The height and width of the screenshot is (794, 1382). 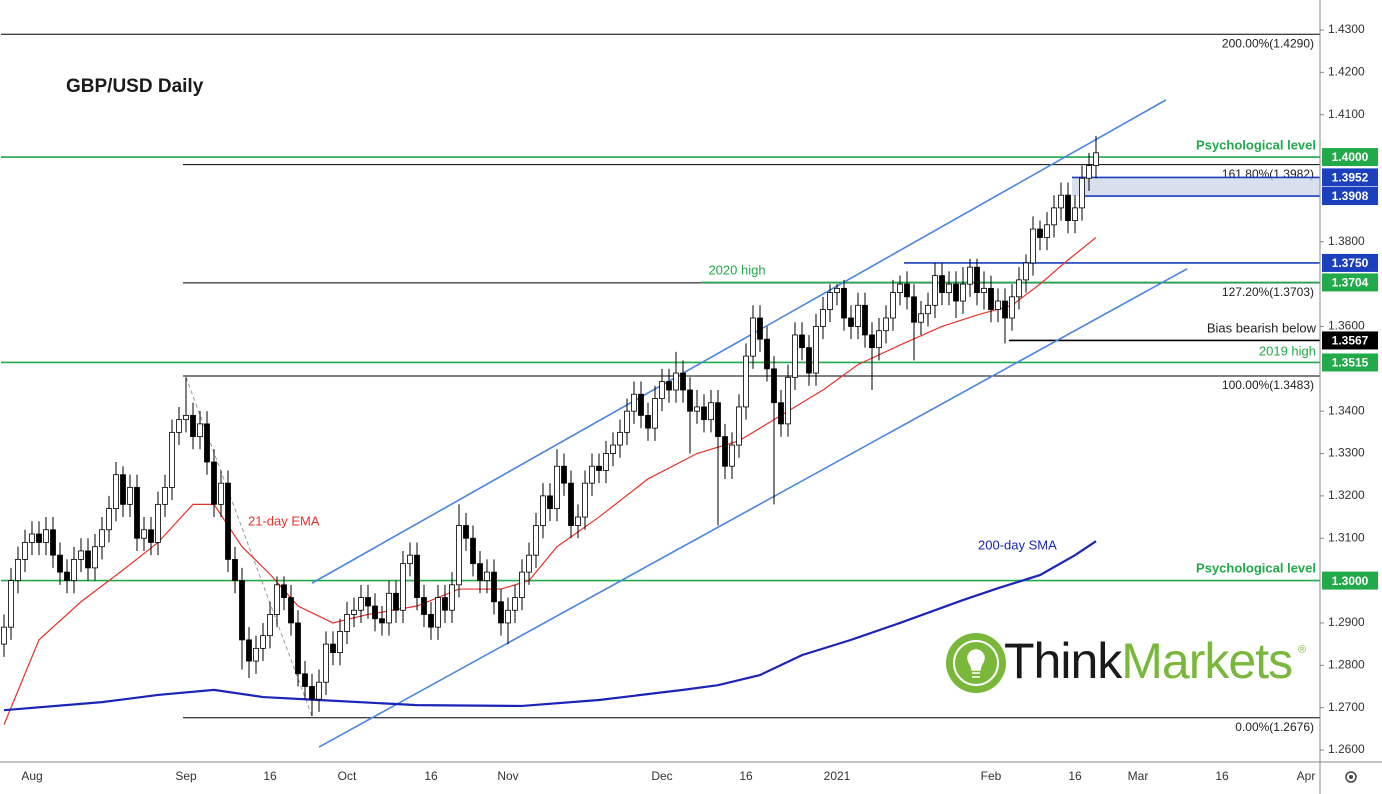 What do you see at coordinates (1063, 661) in the screenshot?
I see `logo-first: Think` at bounding box center [1063, 661].